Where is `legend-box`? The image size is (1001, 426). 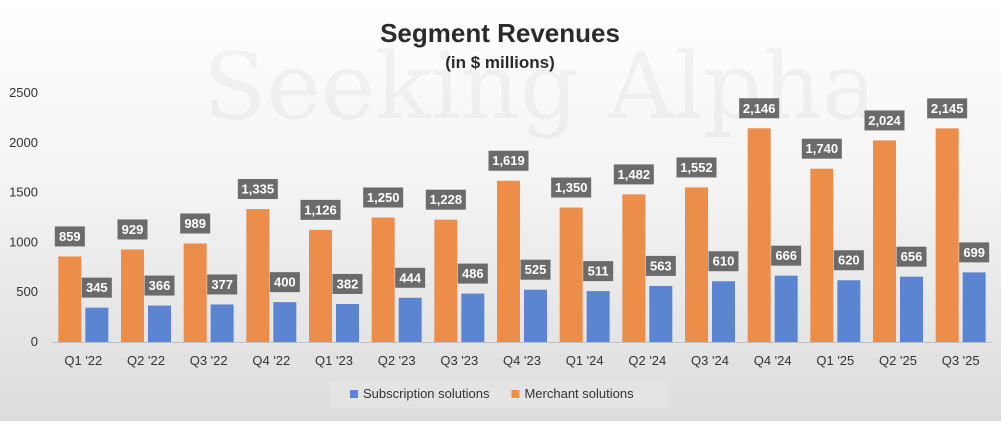 legend-box is located at coordinates (499, 394).